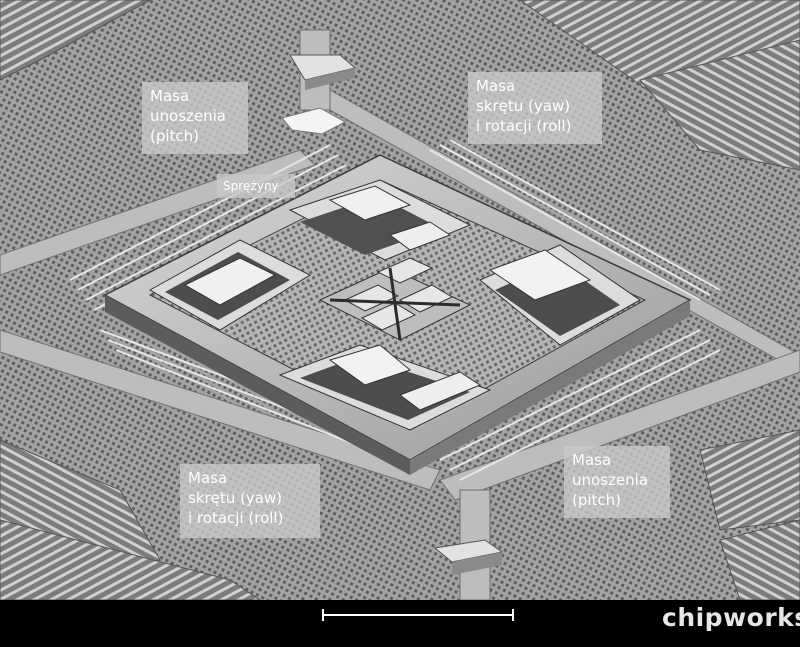  Describe the element at coordinates (161, 634) in the screenshot. I see `value-magn: 150x` at that location.